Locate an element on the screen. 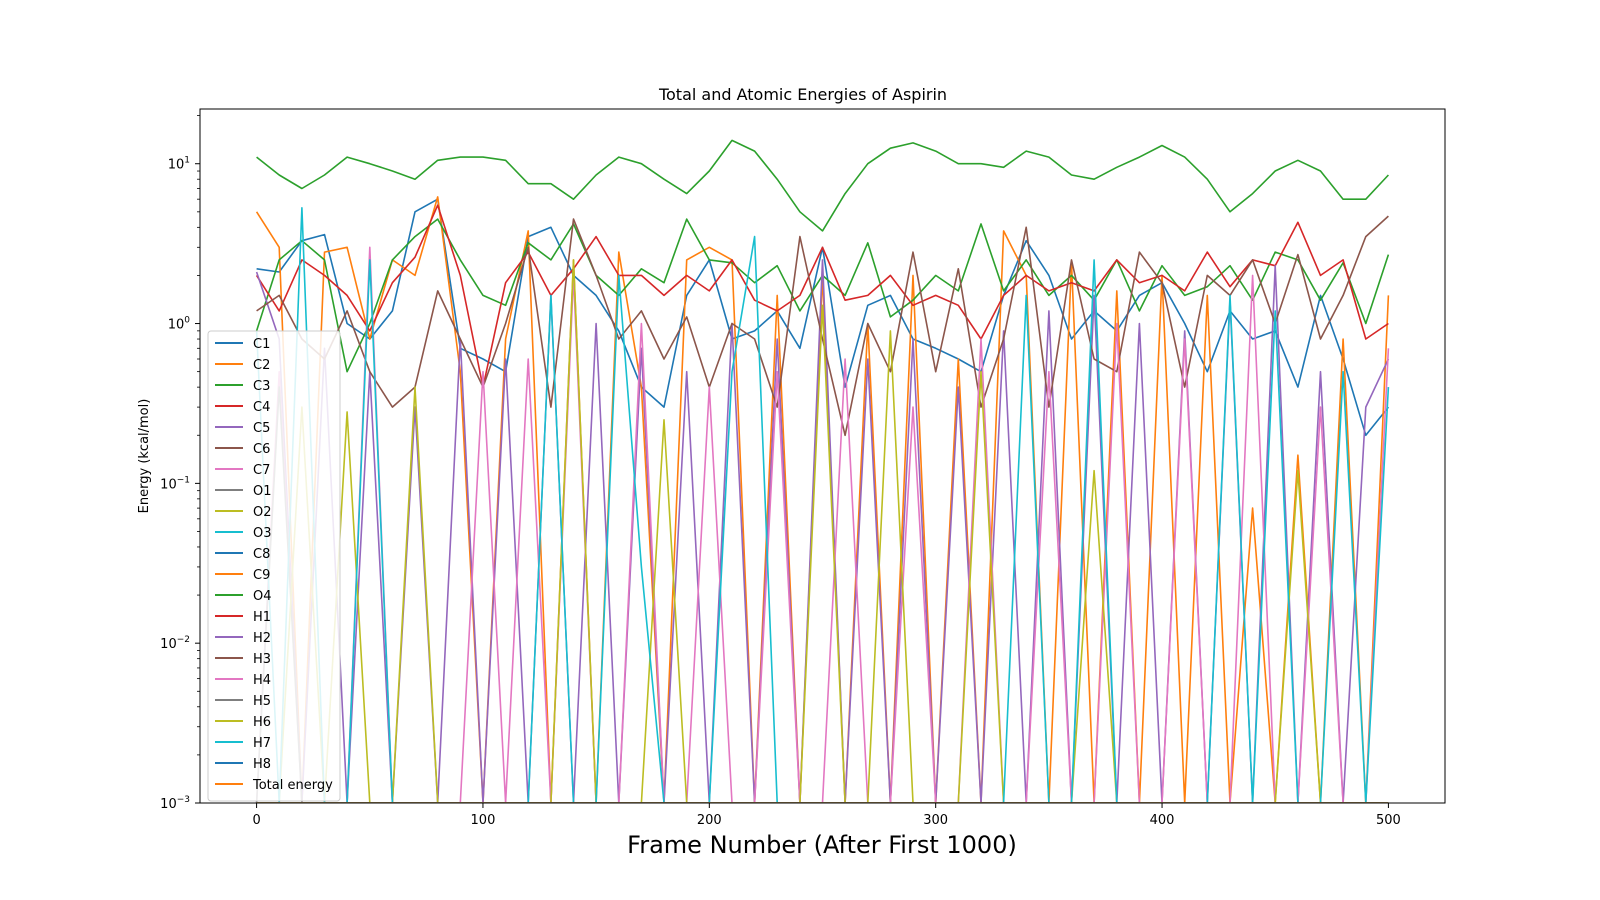  legend-entry-label: Total energy is located at coordinates (292, 785).